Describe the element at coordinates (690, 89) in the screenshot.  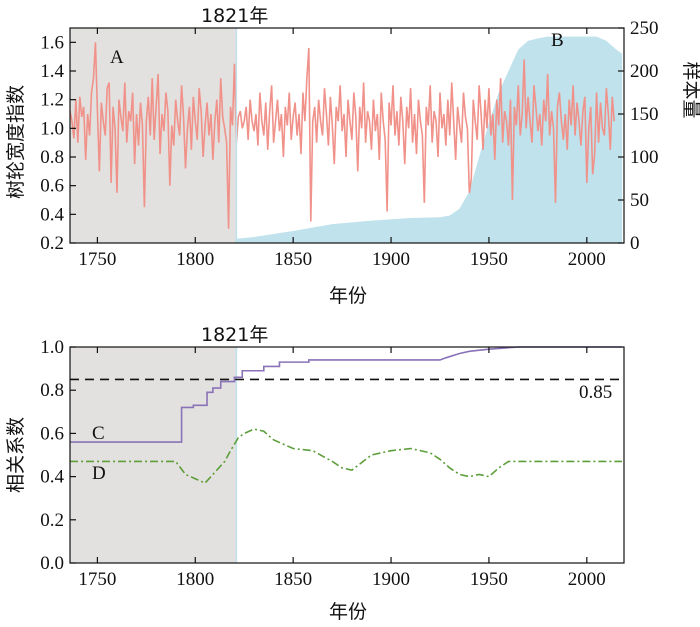
I see `top-y2-axis-title: 样本量` at that location.